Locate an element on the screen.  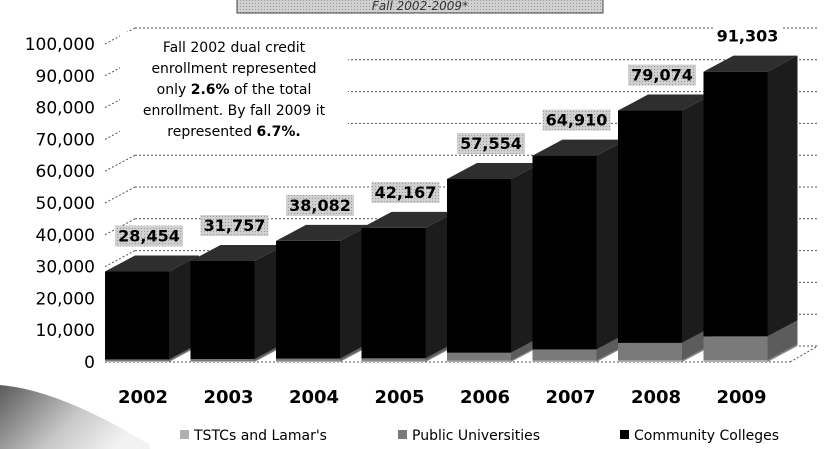
y-tick-label: 30,000 is located at coordinates (65, 268).